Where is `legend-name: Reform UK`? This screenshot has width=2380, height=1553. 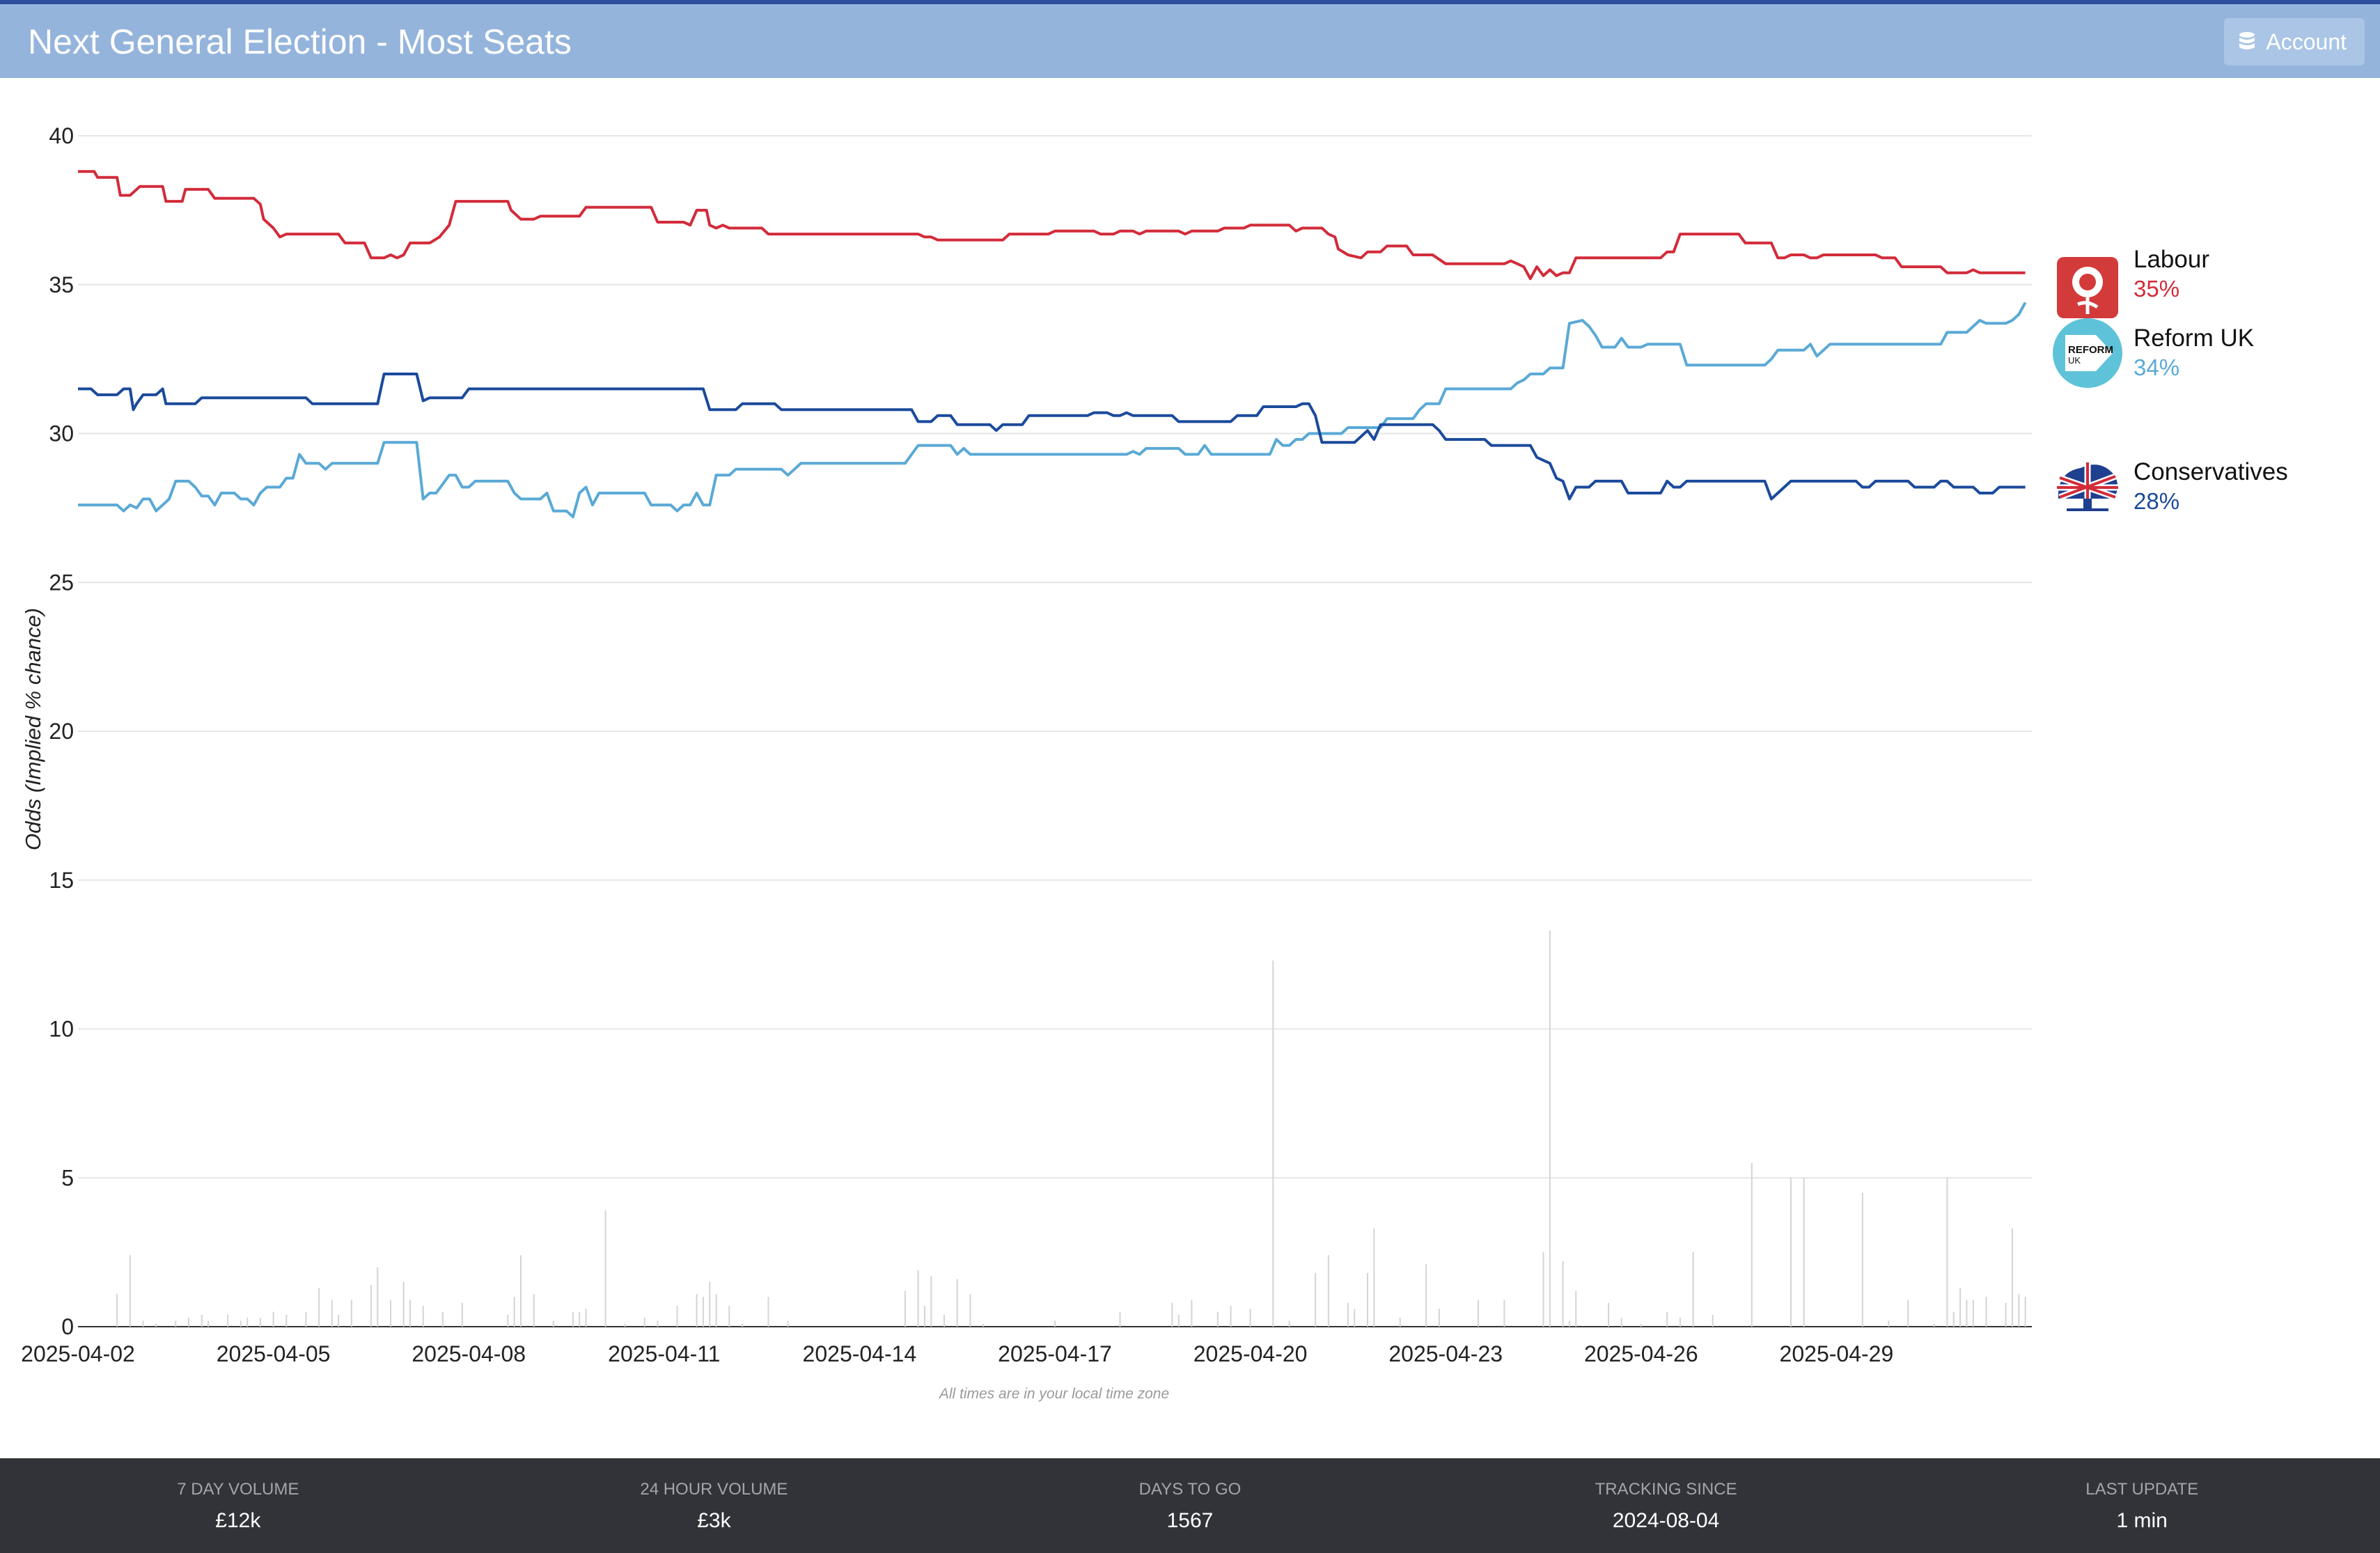 legend-name: Reform UK is located at coordinates (2194, 339).